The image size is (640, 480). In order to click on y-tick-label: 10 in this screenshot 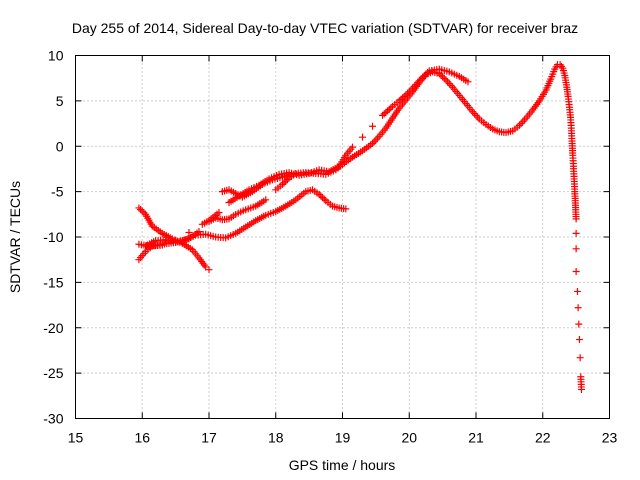, I will do `click(56, 56)`.